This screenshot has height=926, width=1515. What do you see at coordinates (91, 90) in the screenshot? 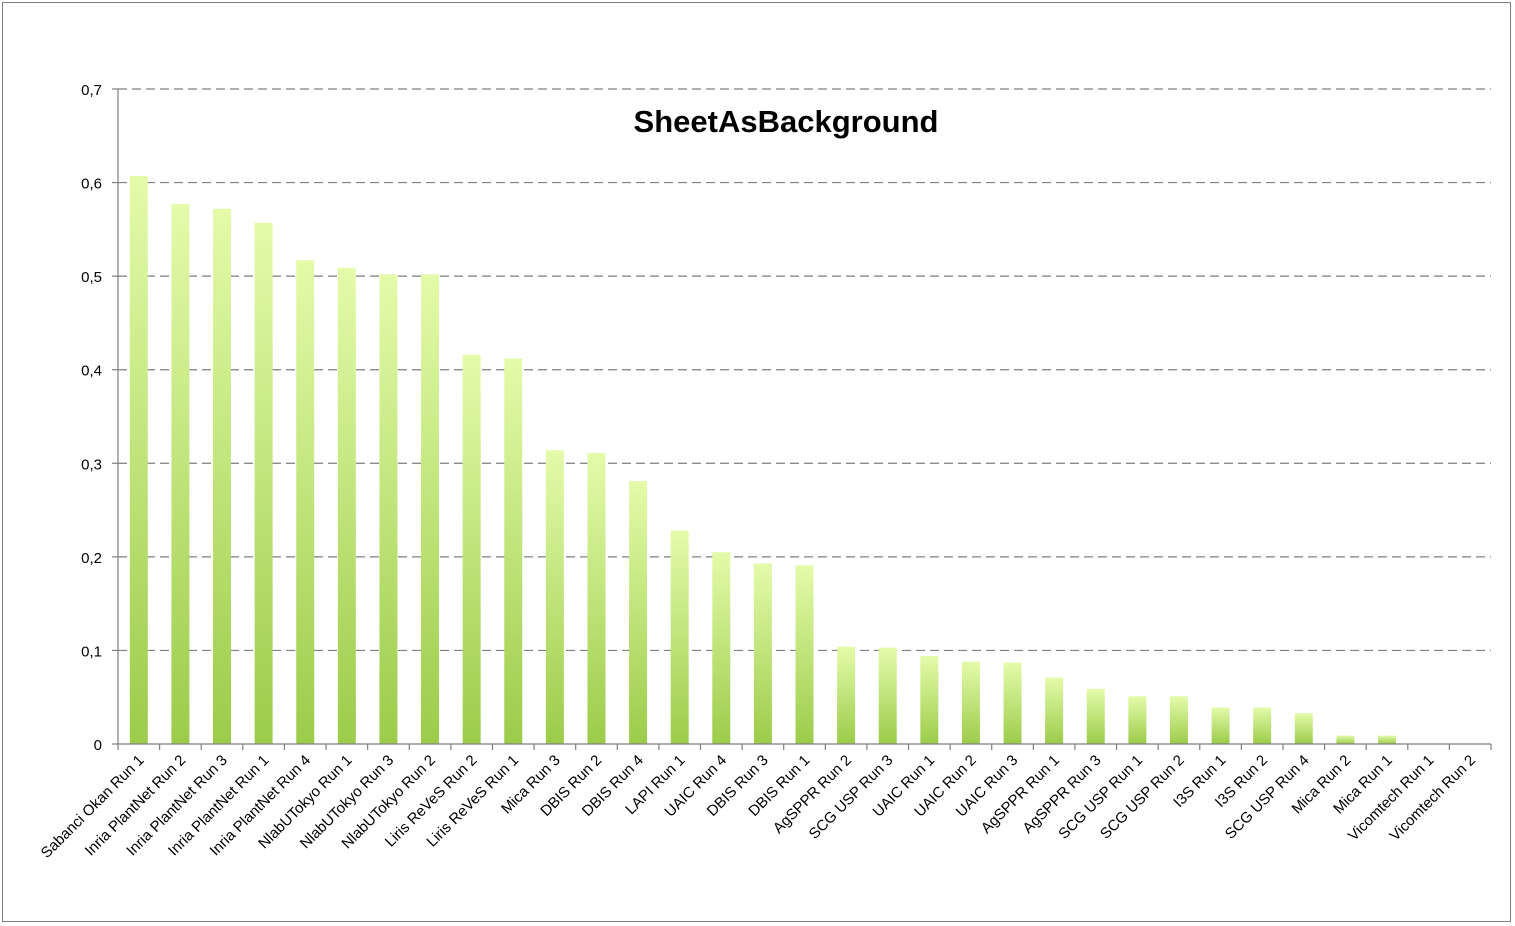
I see `y-tick-label: 0,7` at bounding box center [91, 90].